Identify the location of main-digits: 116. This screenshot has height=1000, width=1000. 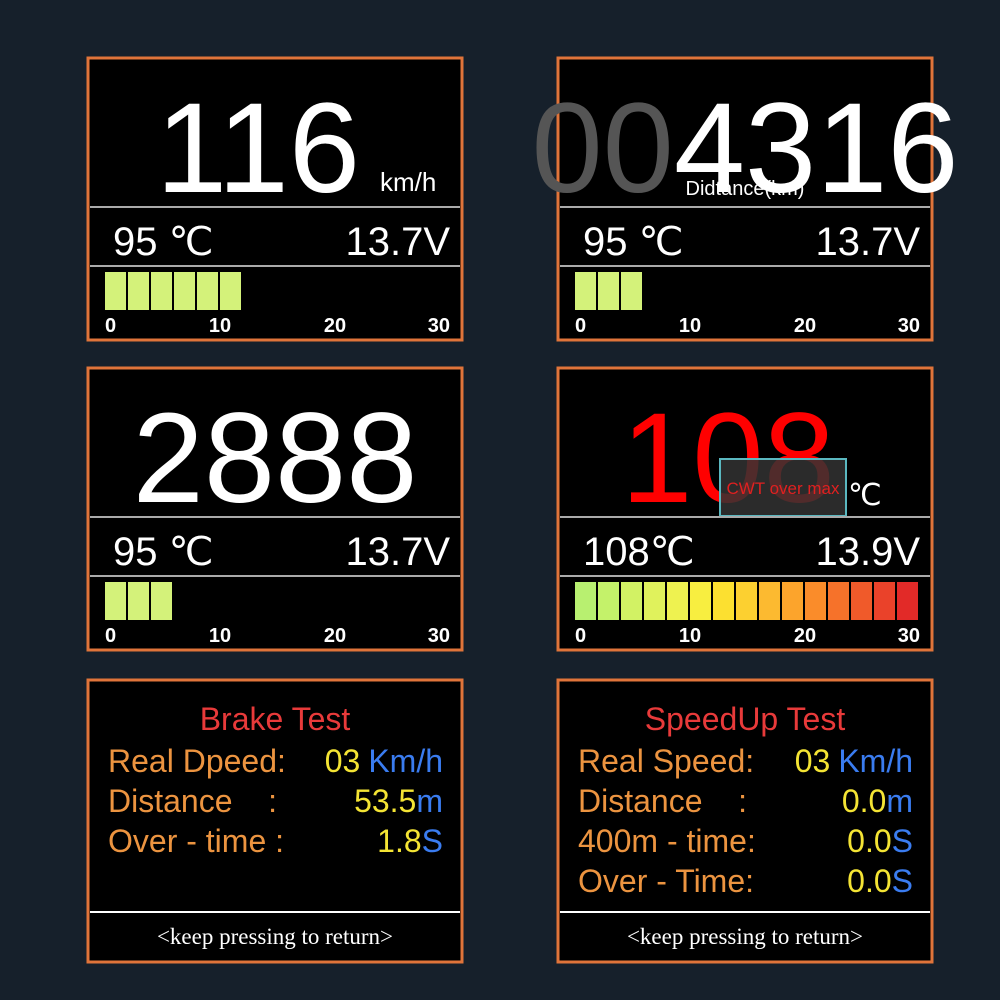
(258, 148).